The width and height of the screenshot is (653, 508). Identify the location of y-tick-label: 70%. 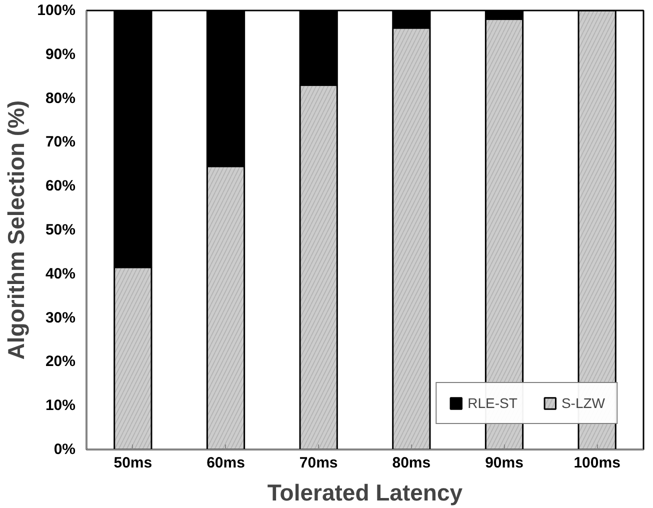
(60, 142).